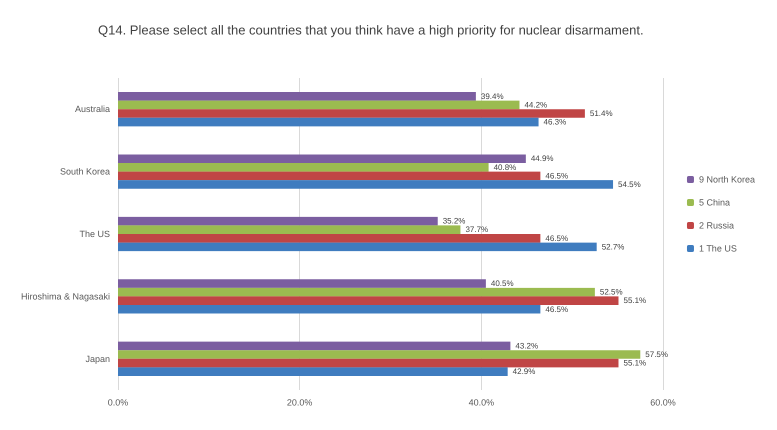  Describe the element at coordinates (656, 355) in the screenshot. I see `data-label: 57.5%` at that location.